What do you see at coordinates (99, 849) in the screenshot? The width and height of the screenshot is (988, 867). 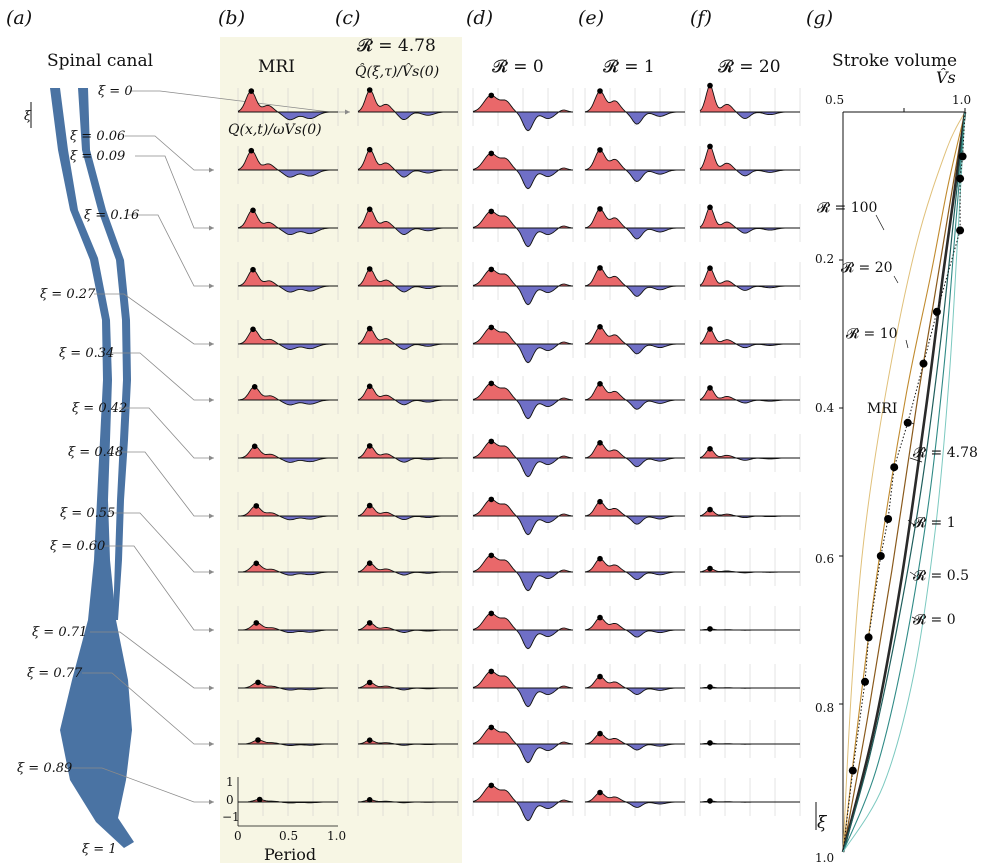 I see `xi-label: ξ = 1` at bounding box center [99, 849].